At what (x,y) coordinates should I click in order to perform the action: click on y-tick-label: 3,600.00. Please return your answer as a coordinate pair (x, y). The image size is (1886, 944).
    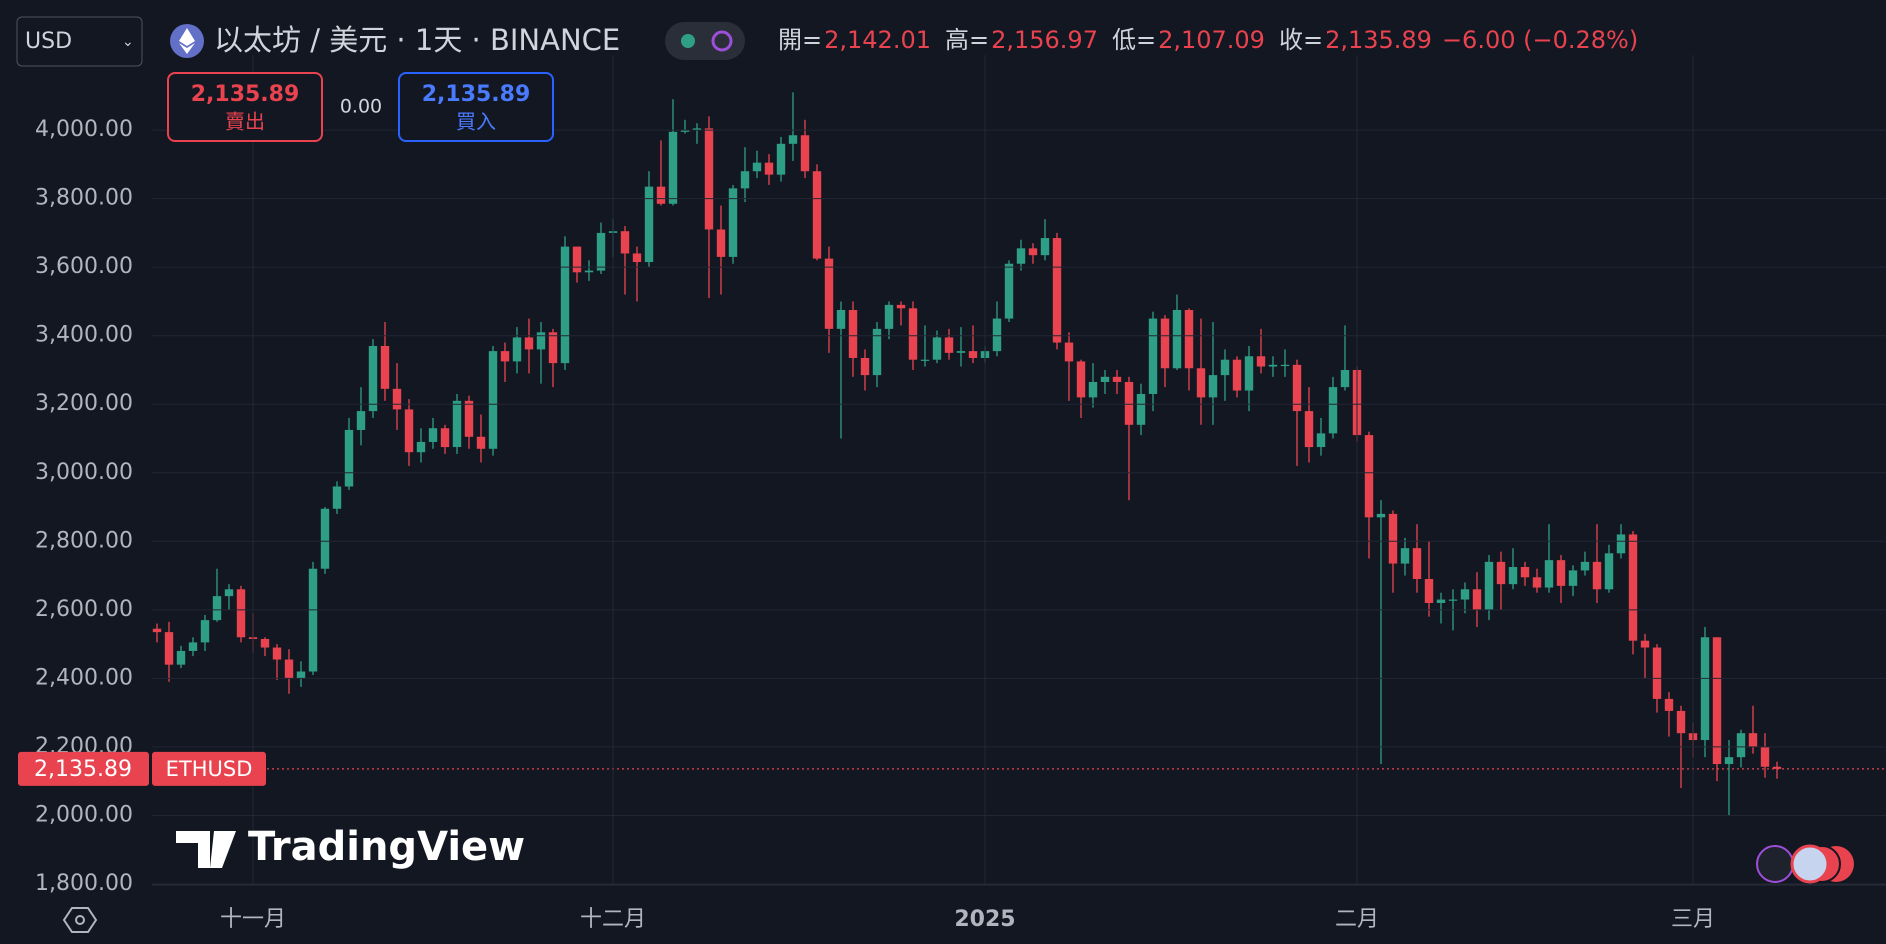
    Looking at the image, I should click on (84, 266).